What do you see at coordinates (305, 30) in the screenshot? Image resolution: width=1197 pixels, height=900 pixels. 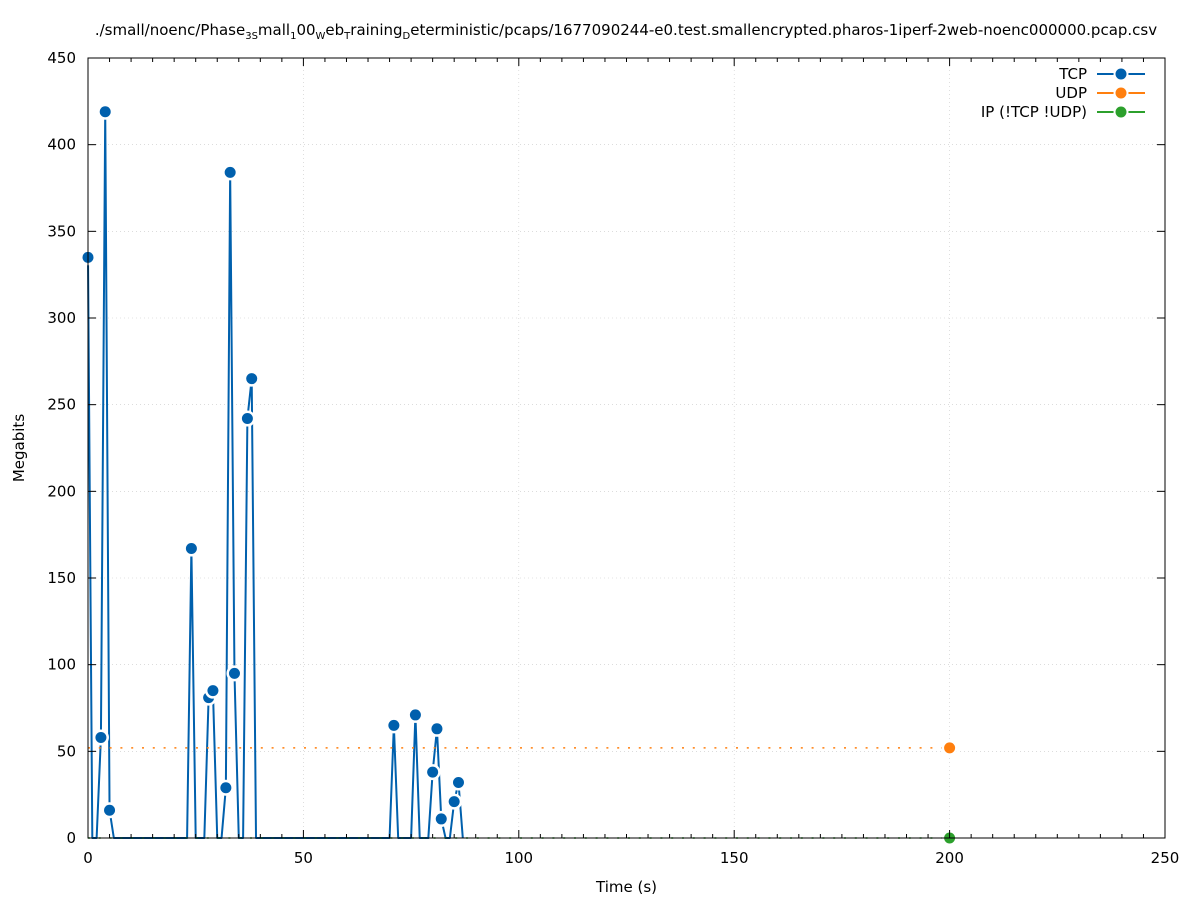 I see `title-segment: 00` at bounding box center [305, 30].